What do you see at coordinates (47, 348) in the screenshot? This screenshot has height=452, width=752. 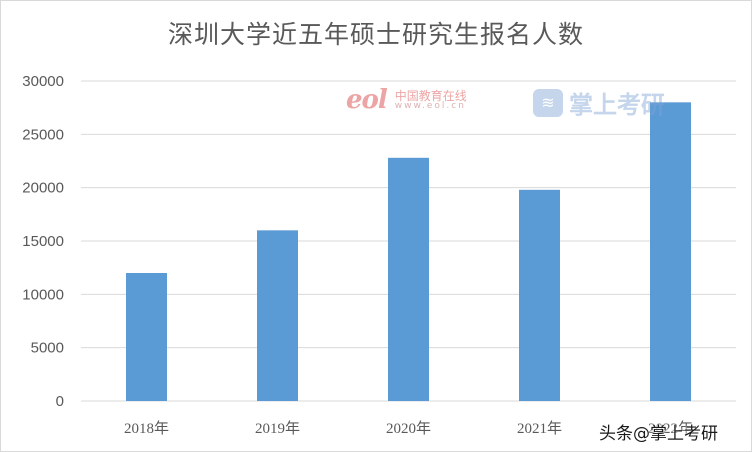 I see `y-tick-label: 5000` at bounding box center [47, 348].